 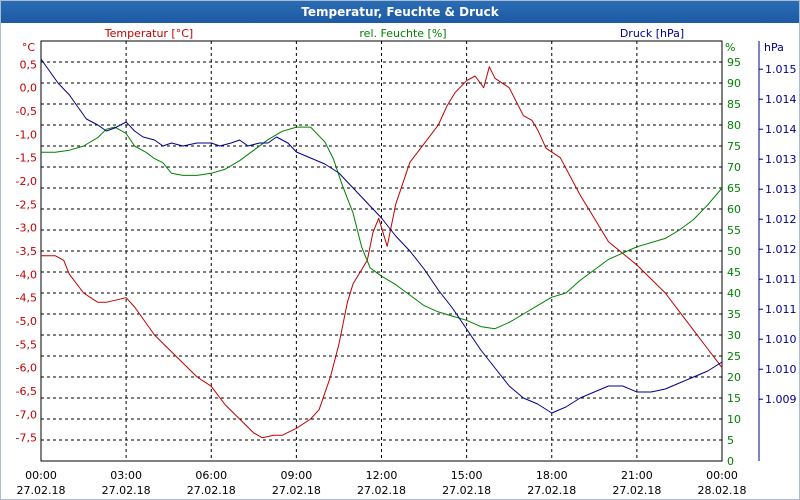 I want to click on humidity-tick-label: 75, so click(x=734, y=146).